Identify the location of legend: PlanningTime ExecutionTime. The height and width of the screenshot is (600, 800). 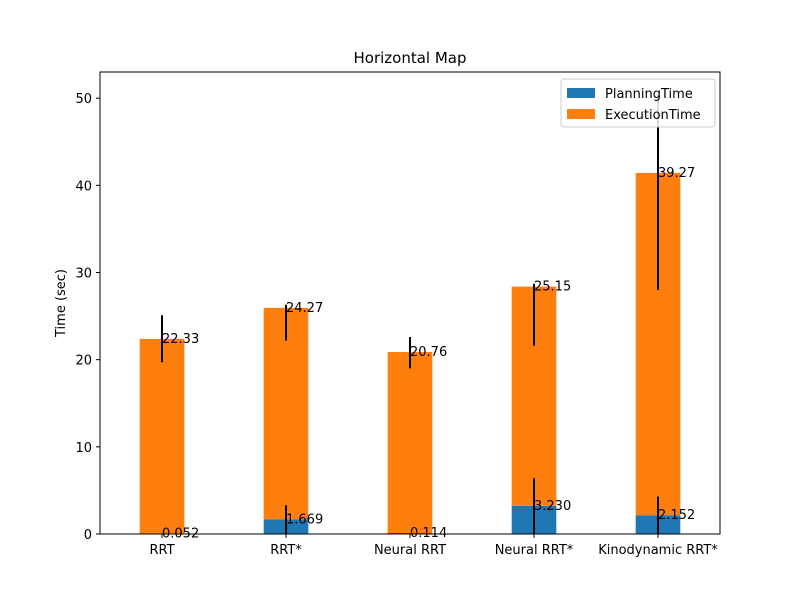
(638, 103).